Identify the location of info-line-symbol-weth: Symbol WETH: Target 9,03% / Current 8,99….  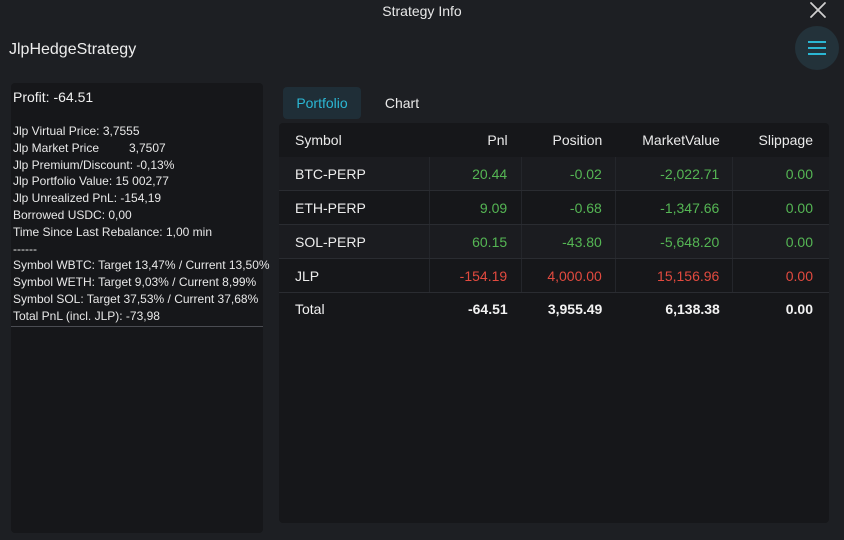
(135, 282).